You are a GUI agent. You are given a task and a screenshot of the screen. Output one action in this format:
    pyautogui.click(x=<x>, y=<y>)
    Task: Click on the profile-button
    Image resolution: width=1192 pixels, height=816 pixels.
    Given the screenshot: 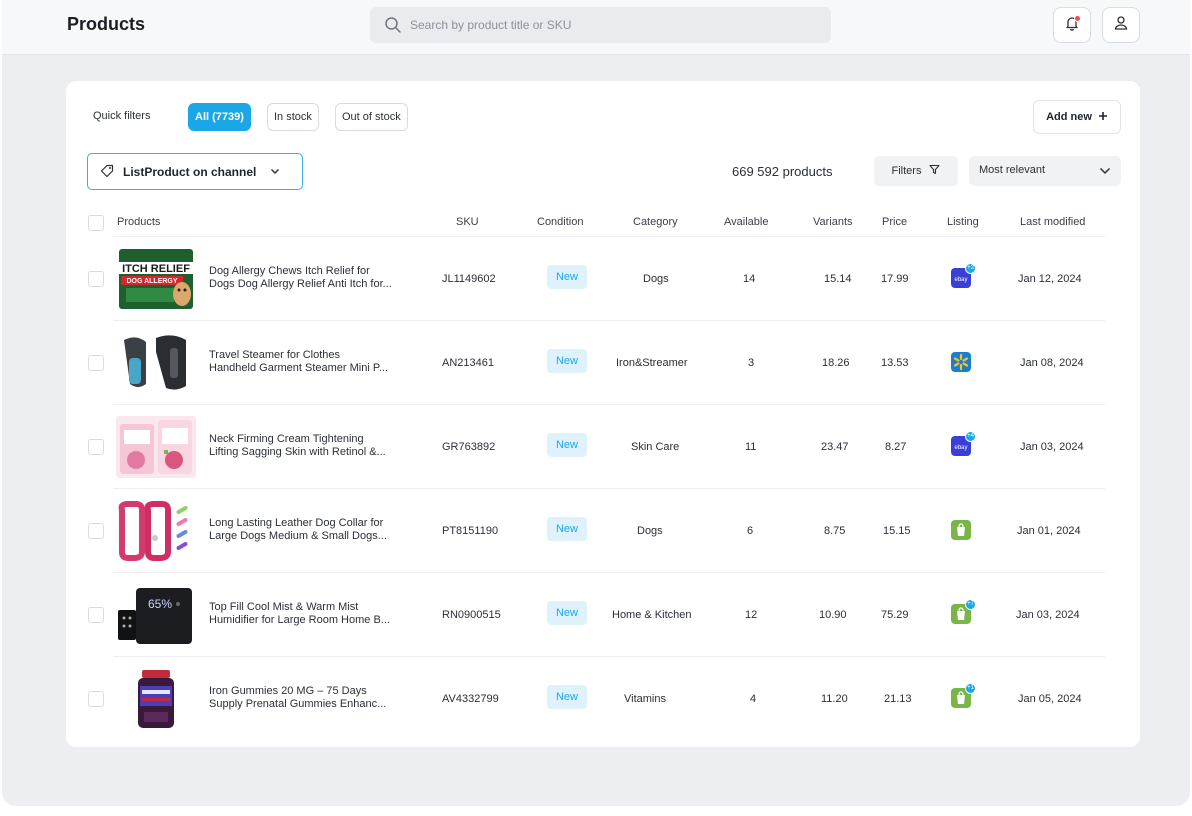 What is the action you would take?
    pyautogui.click(x=1121, y=25)
    